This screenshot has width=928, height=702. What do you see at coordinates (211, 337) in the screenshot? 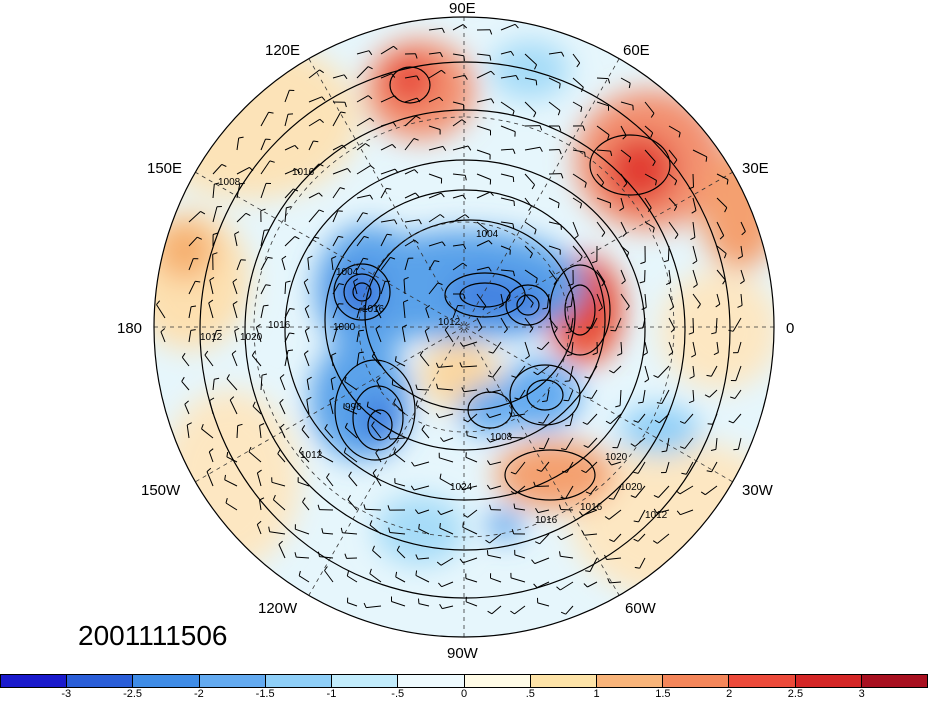
I see `contour-label: 1012` at bounding box center [211, 337].